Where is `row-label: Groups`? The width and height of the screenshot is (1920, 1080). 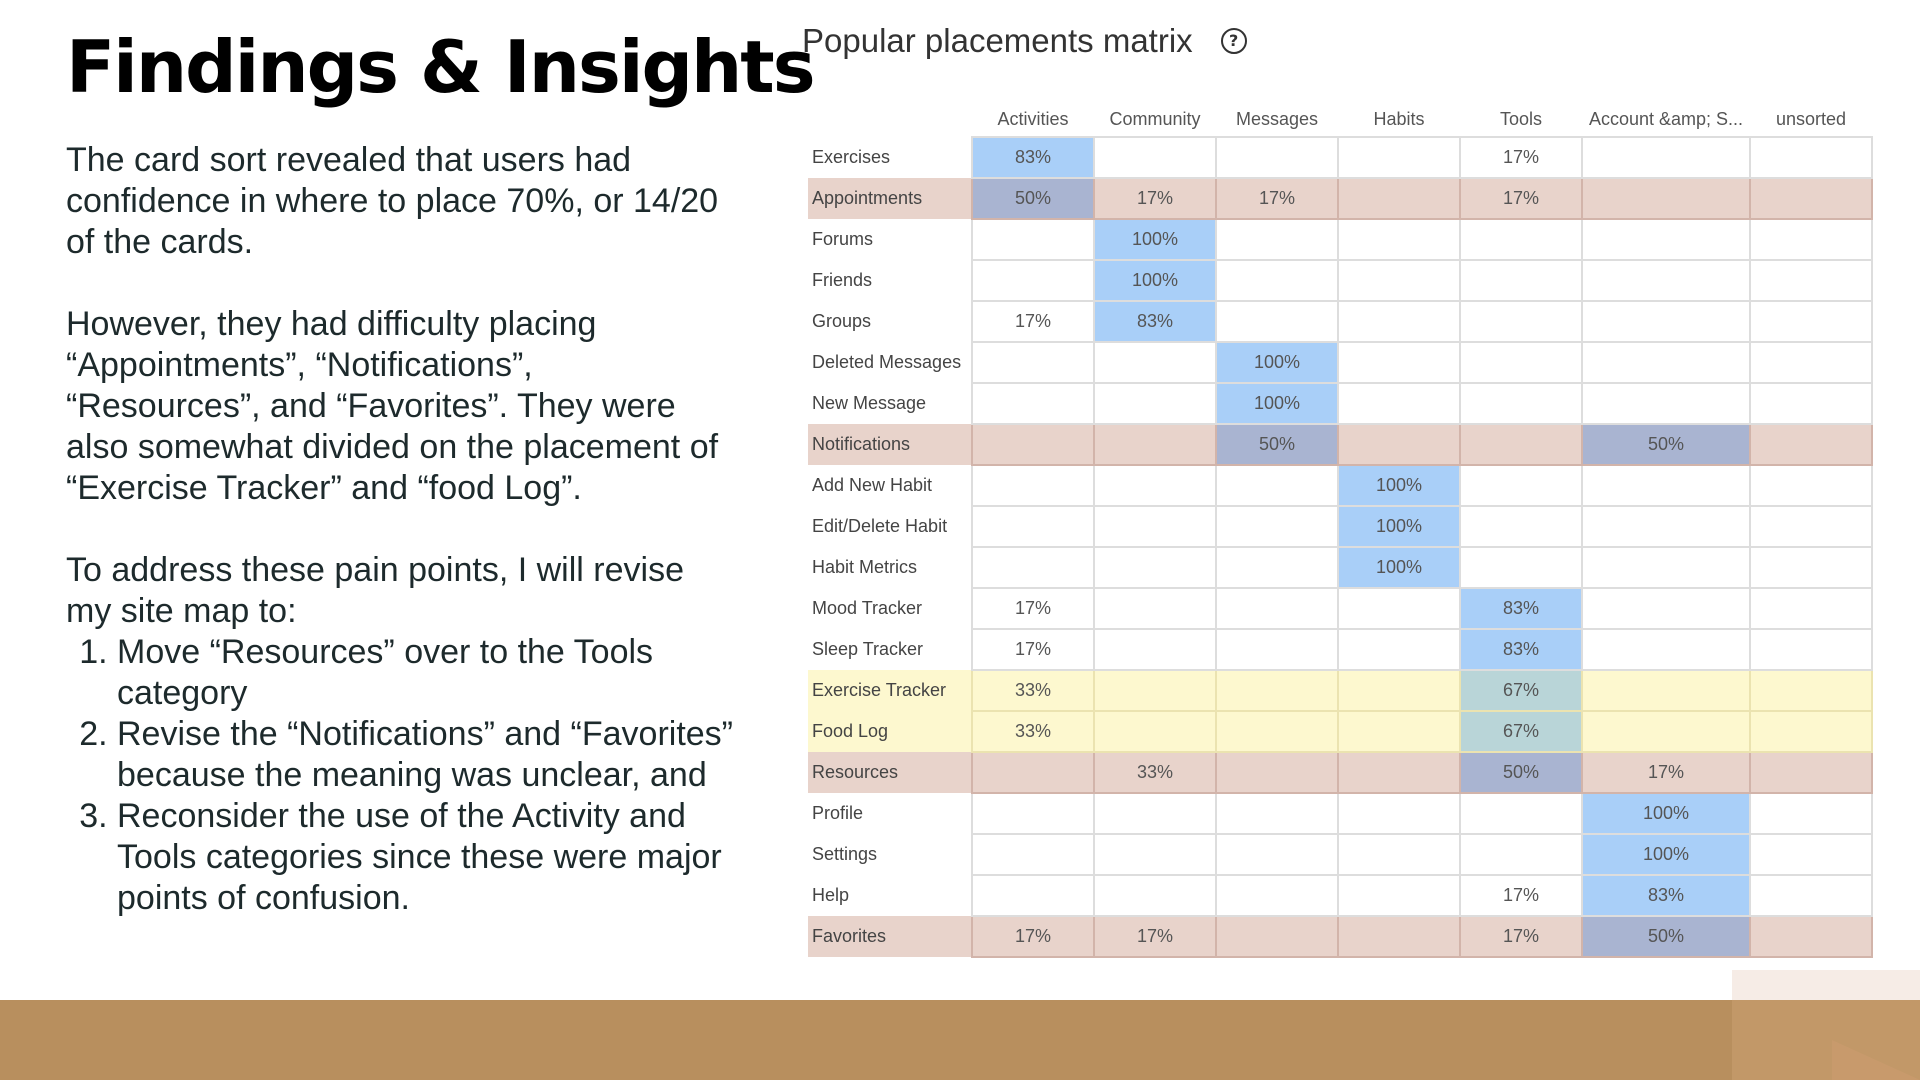
row-label: Groups is located at coordinates (842, 321).